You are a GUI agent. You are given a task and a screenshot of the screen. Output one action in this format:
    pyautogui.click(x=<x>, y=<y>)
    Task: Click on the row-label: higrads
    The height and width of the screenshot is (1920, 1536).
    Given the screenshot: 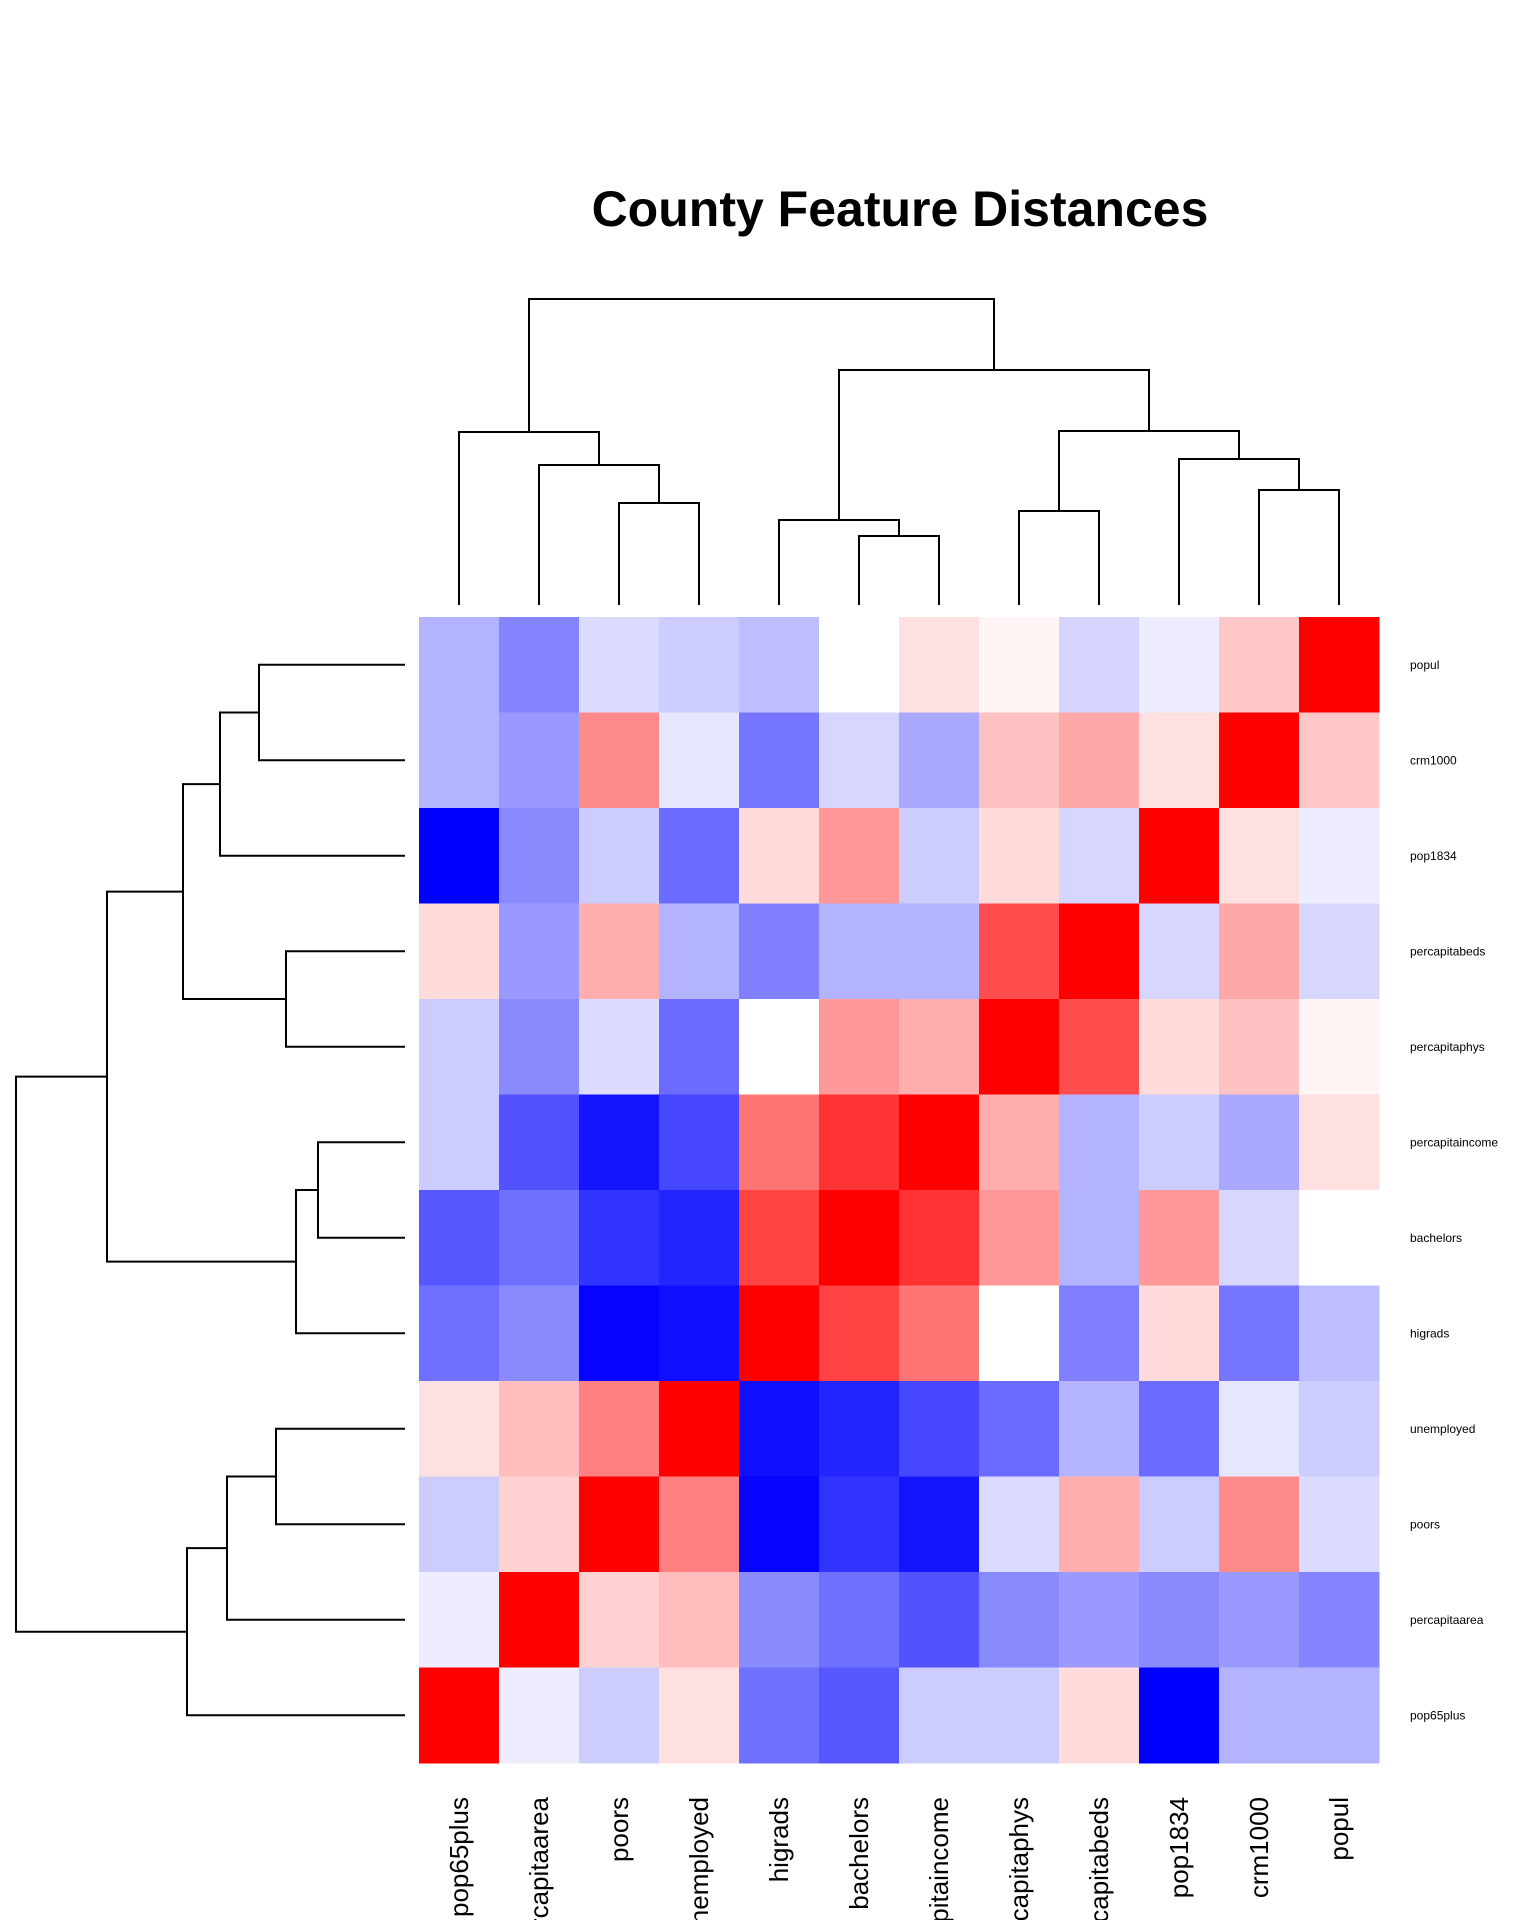 What is the action you would take?
    pyautogui.click(x=1429, y=1333)
    